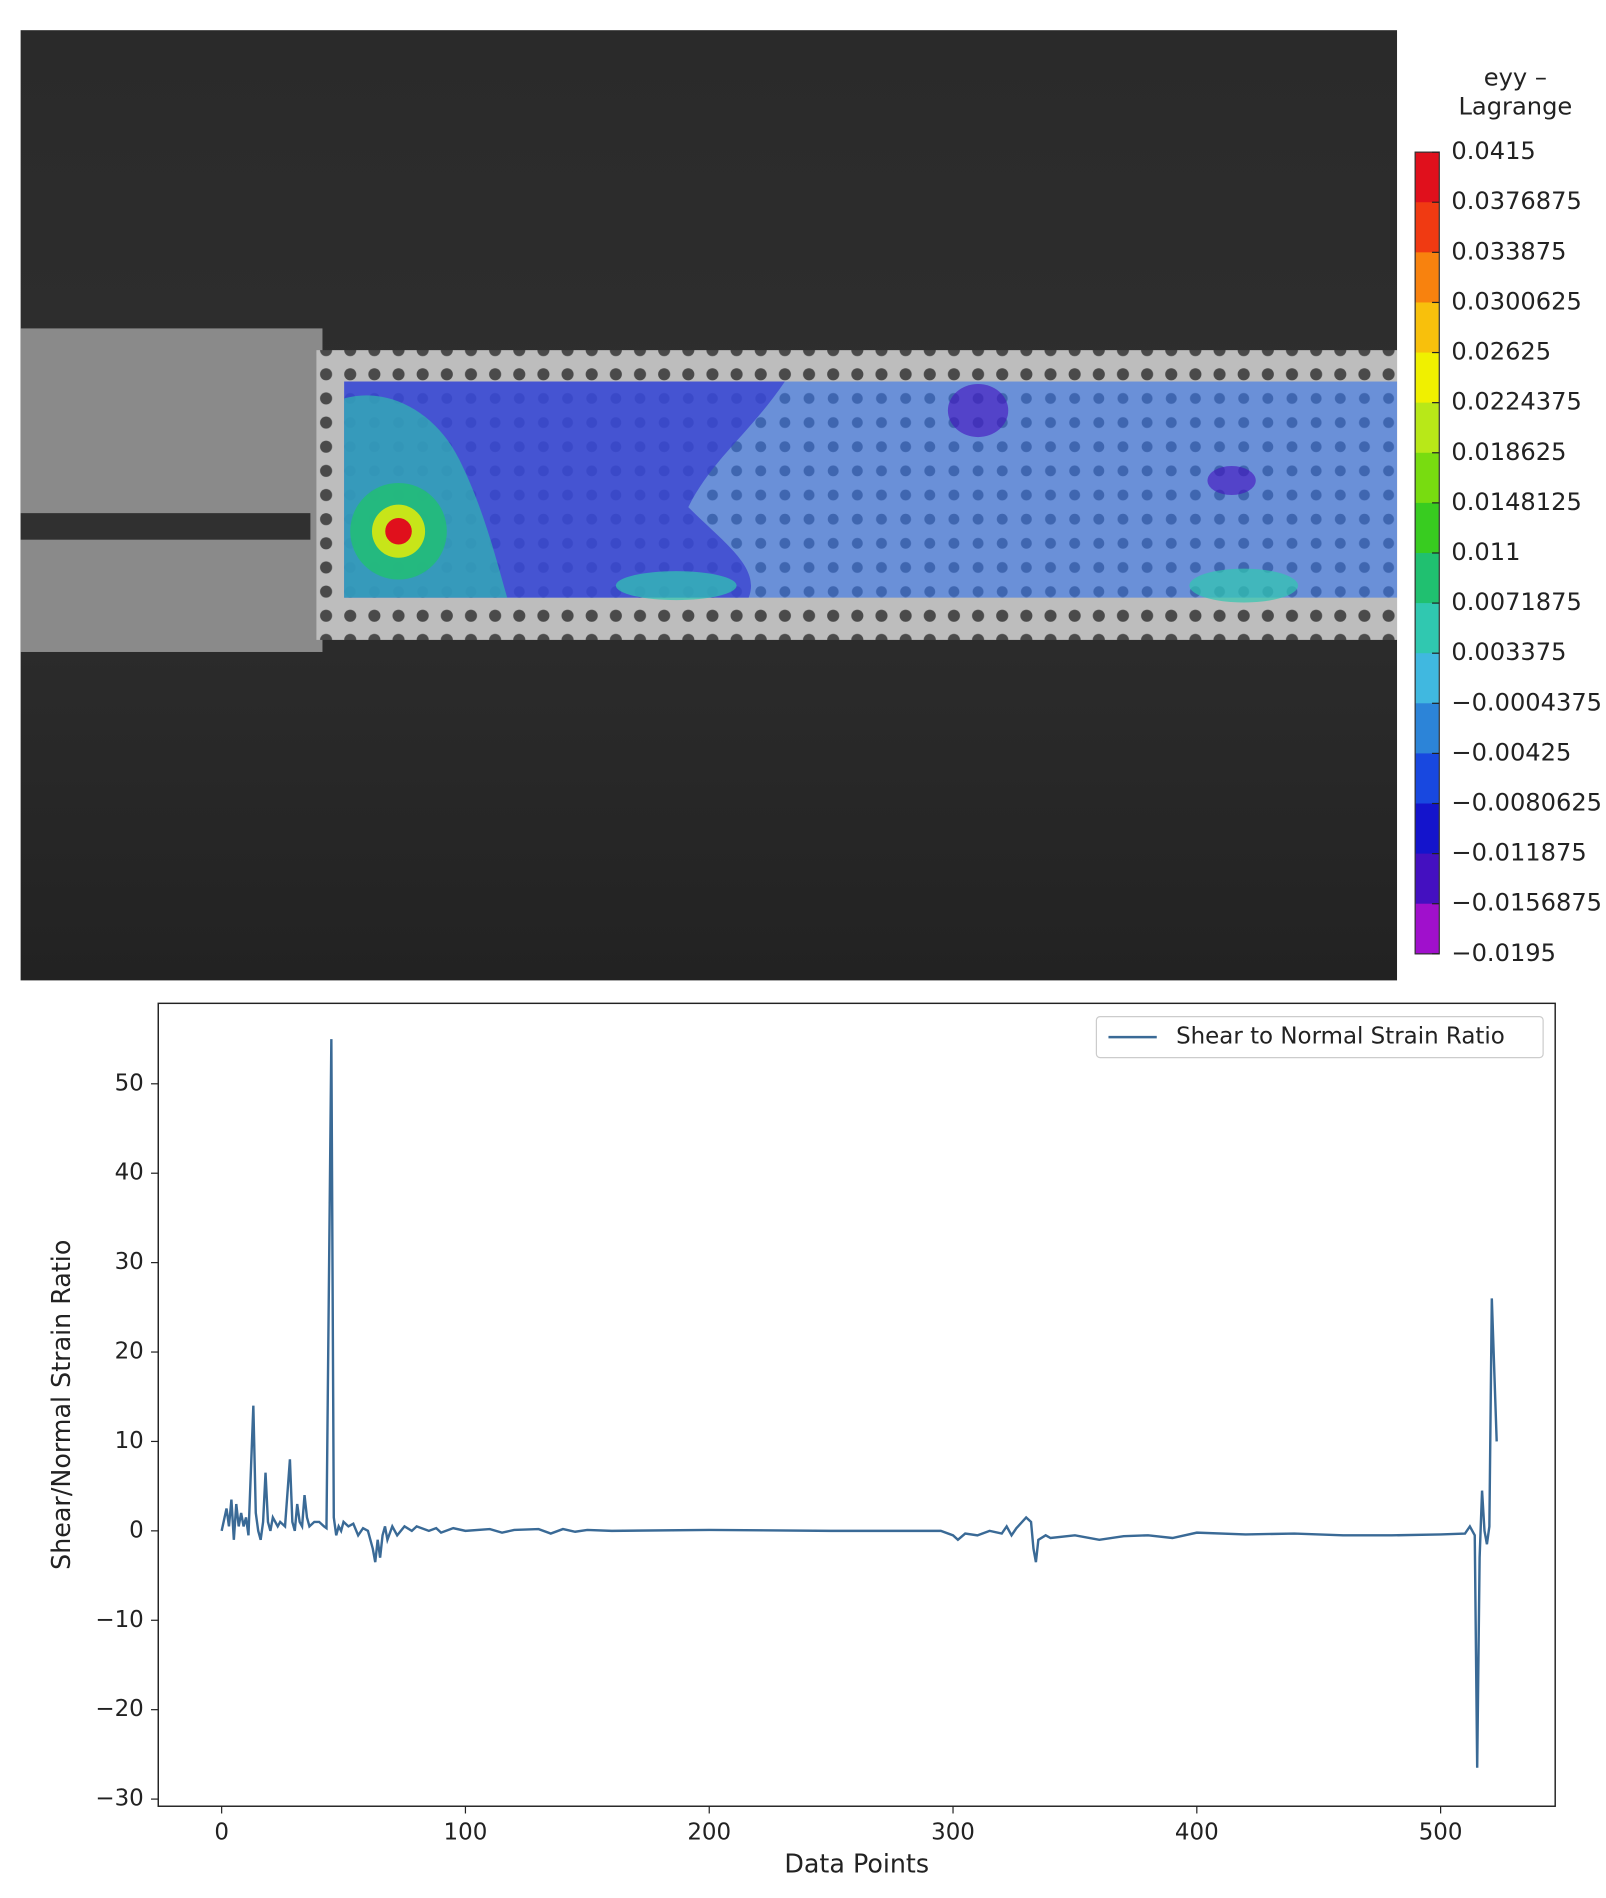  I want to click on y-tick-label: 10, so click(129, 1441).